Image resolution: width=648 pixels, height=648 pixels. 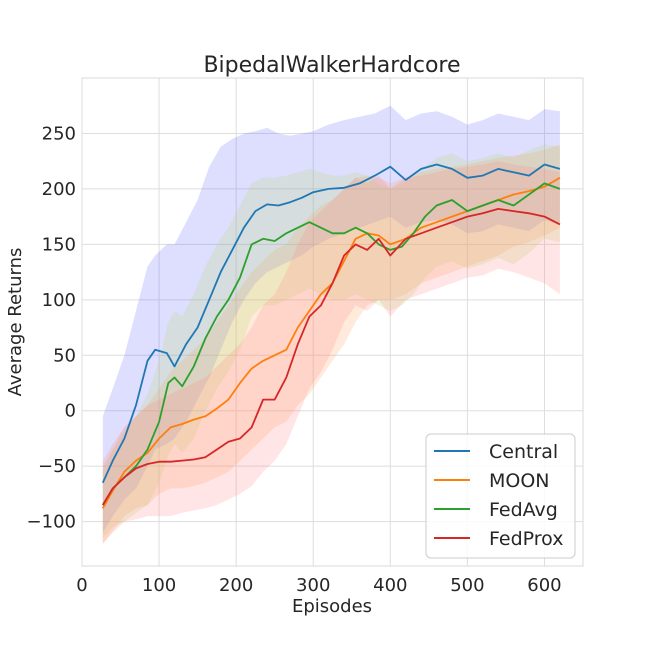 What do you see at coordinates (313, 585) in the screenshot?
I see `x-tick-label: 300` at bounding box center [313, 585].